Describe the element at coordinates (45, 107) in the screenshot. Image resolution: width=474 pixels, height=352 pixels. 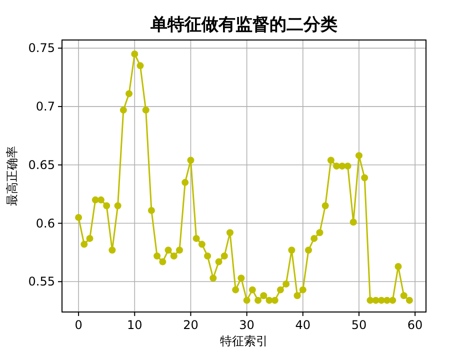
I see `y-tick-label: 0.7` at that location.